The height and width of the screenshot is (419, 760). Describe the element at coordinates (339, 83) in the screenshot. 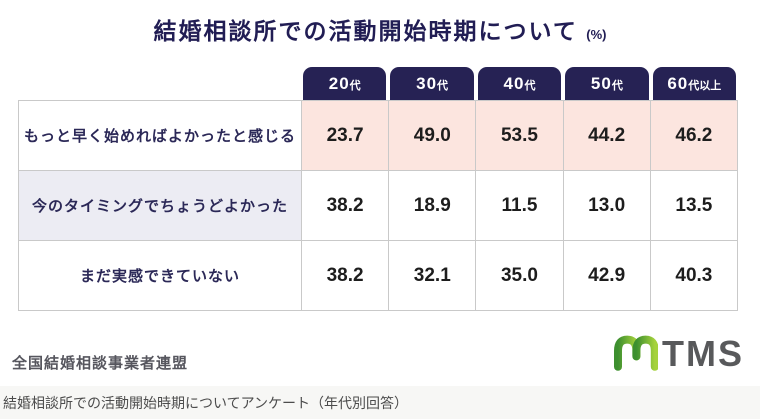

I see `column-header-num: 20` at that location.